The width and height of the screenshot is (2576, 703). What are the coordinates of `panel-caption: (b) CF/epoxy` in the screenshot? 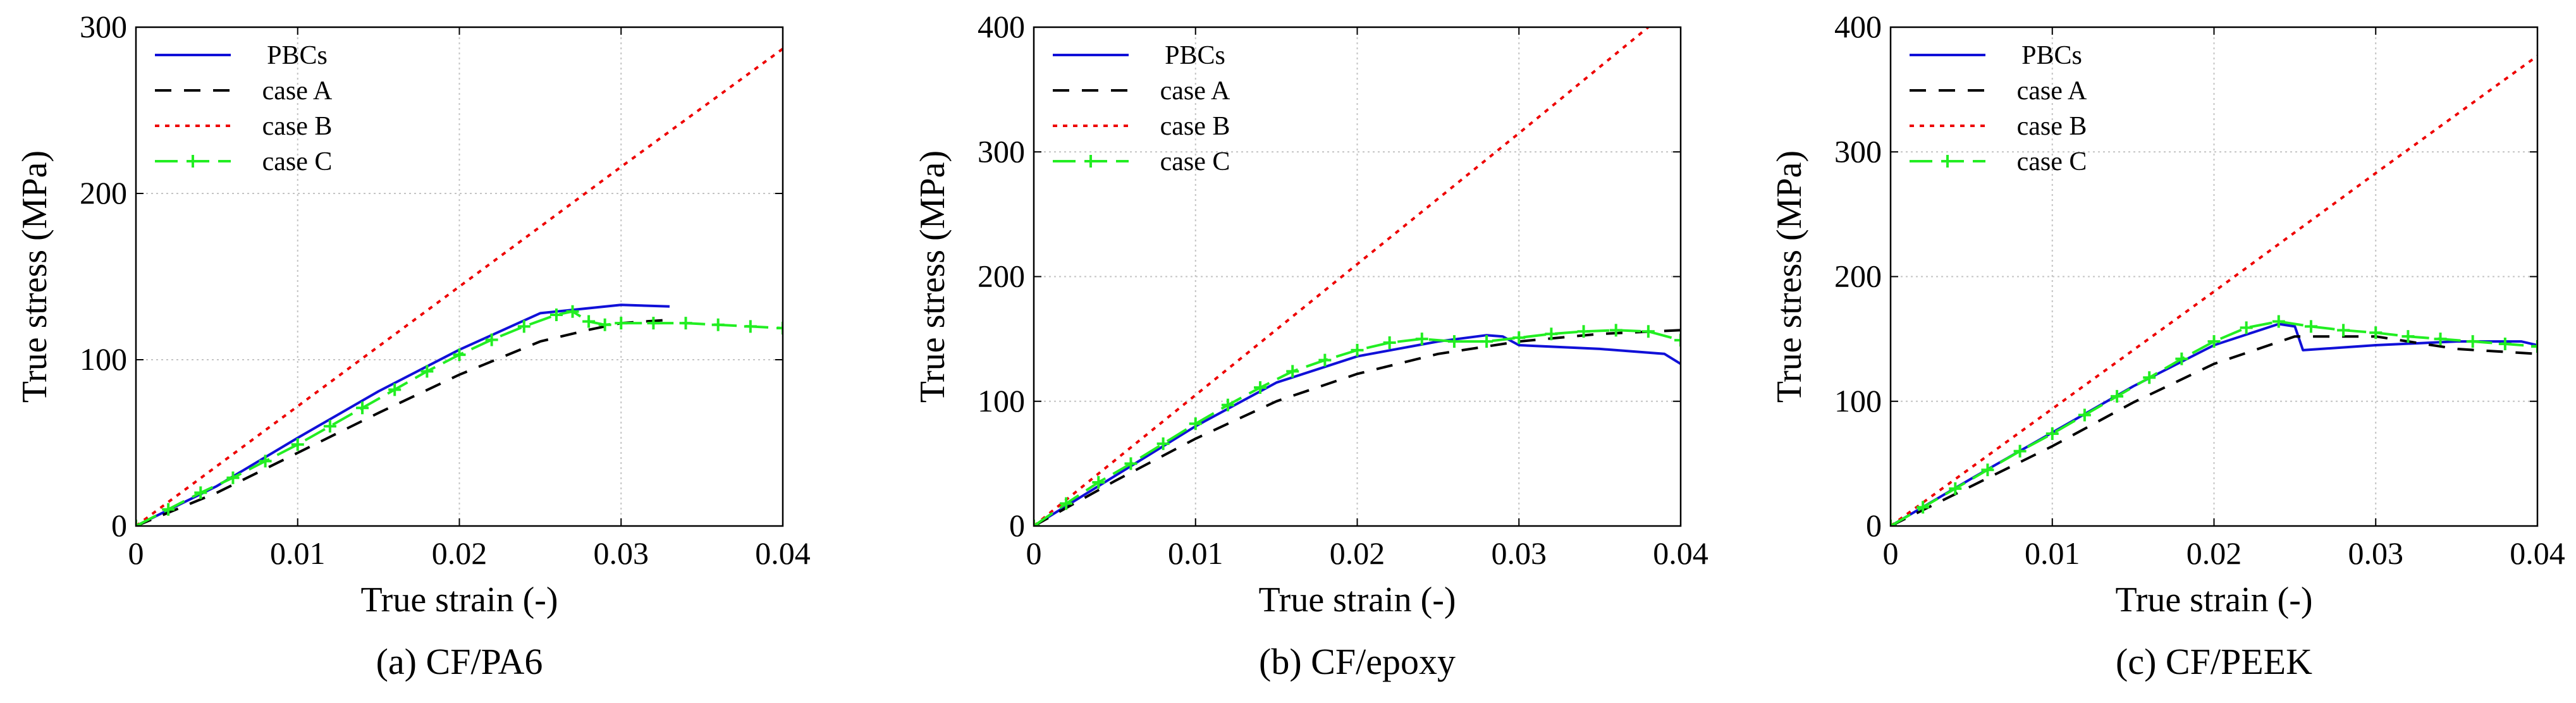 It's located at (1357, 661).